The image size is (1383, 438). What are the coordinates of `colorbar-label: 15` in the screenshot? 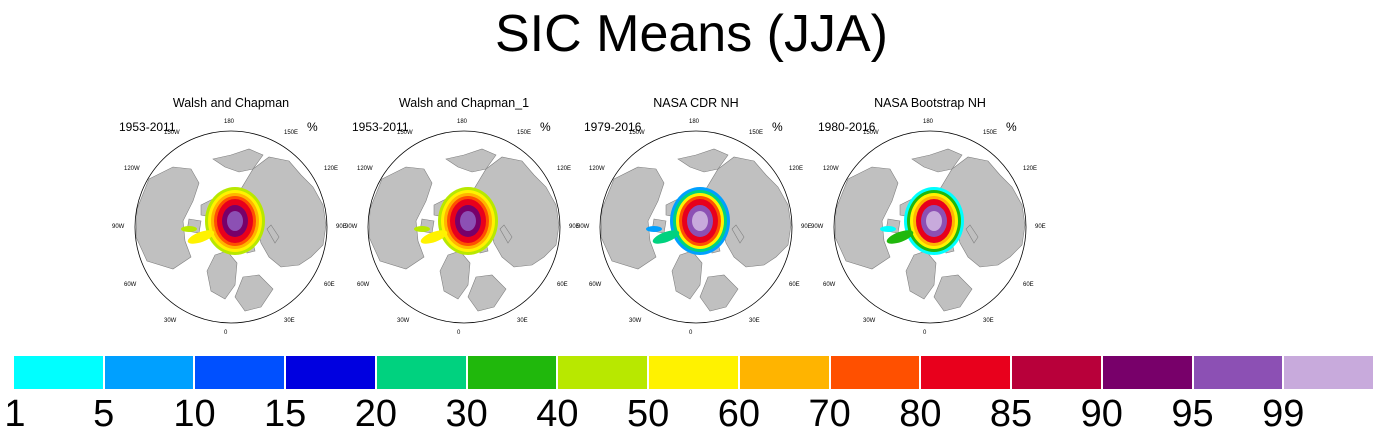 It's located at (285, 414).